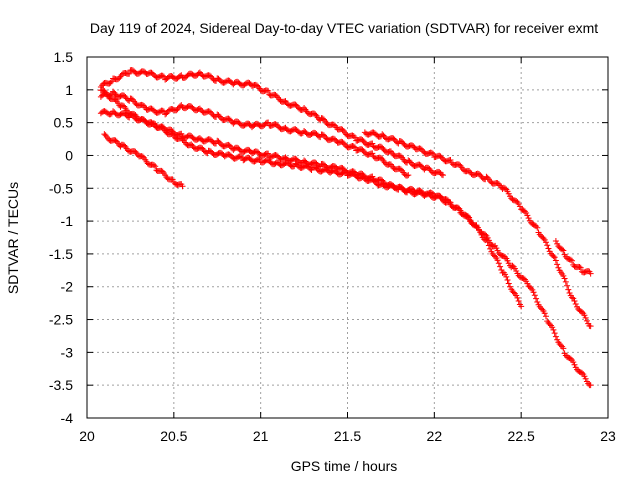 The image size is (640, 480). What do you see at coordinates (61, 385) in the screenshot?
I see `y-tick-label: -3.5` at bounding box center [61, 385].